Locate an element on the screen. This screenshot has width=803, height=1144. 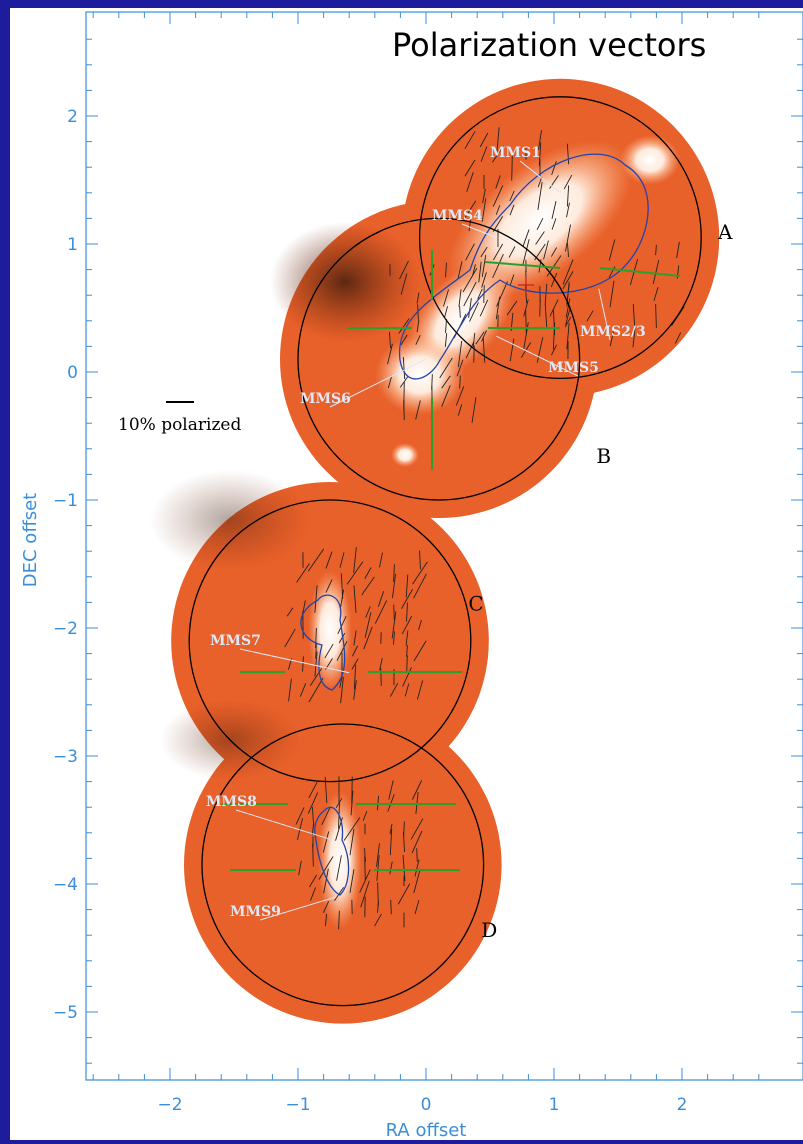
y-tick-label: 0 is located at coordinates (72, 373).